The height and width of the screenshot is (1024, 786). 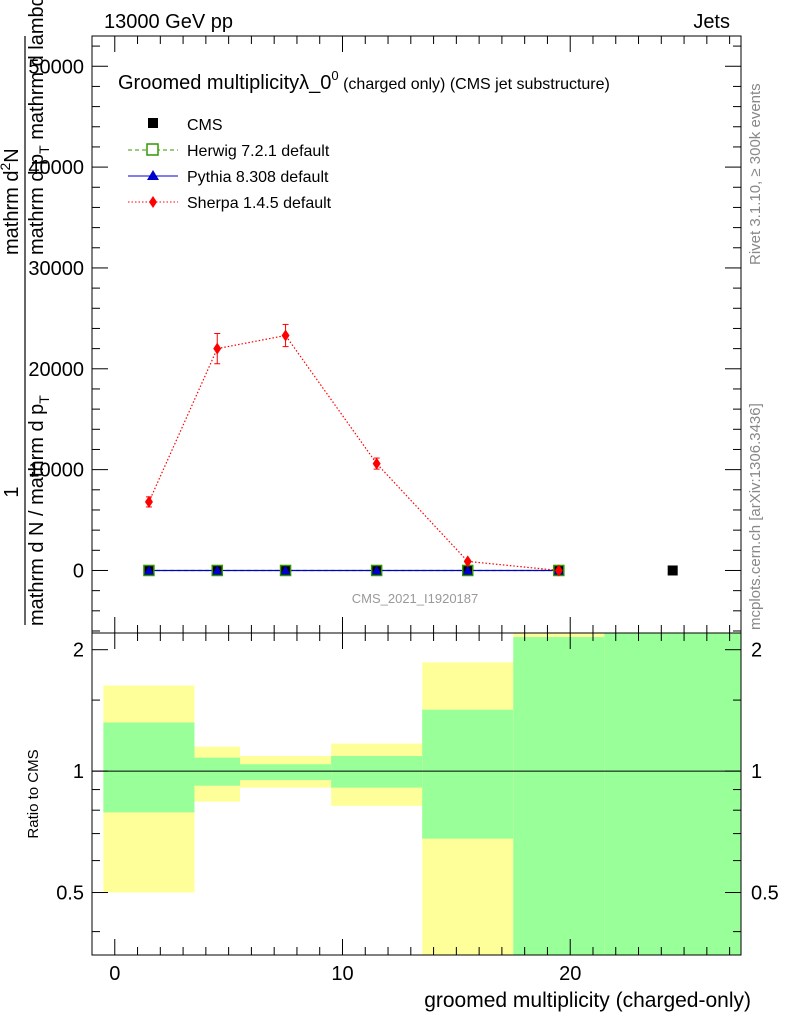 I want to click on ratio-ytick-label-right: 2, so click(x=756, y=651).